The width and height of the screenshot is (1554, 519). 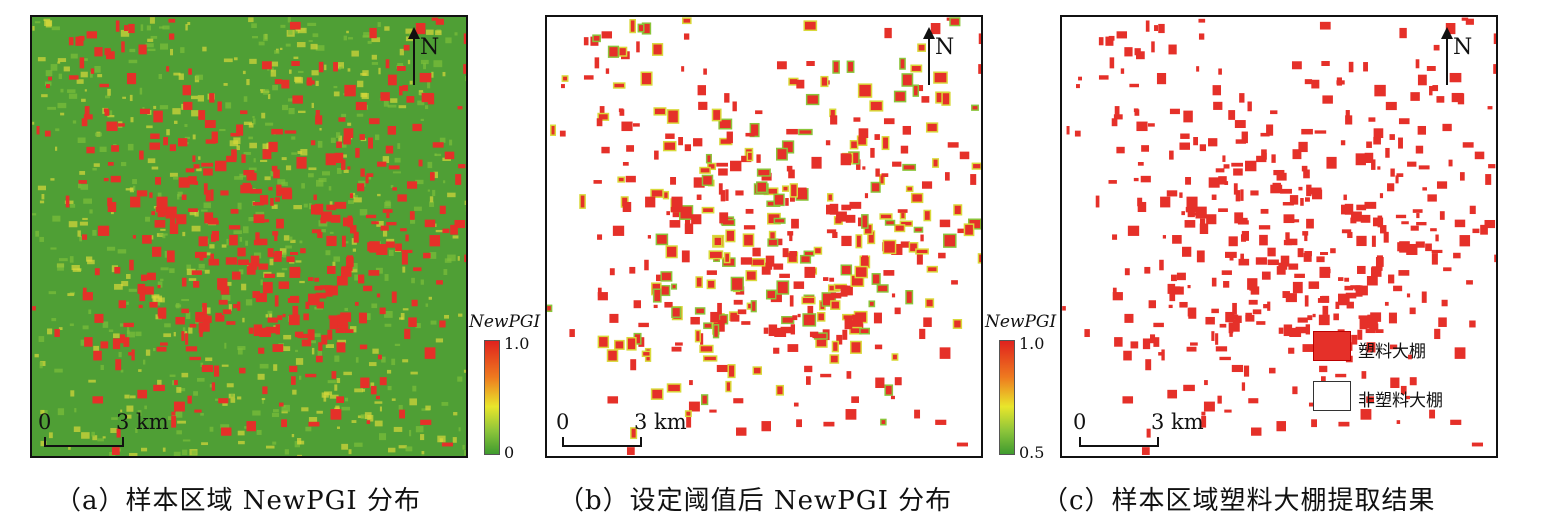 I want to click on north-label: N, so click(x=1463, y=47).